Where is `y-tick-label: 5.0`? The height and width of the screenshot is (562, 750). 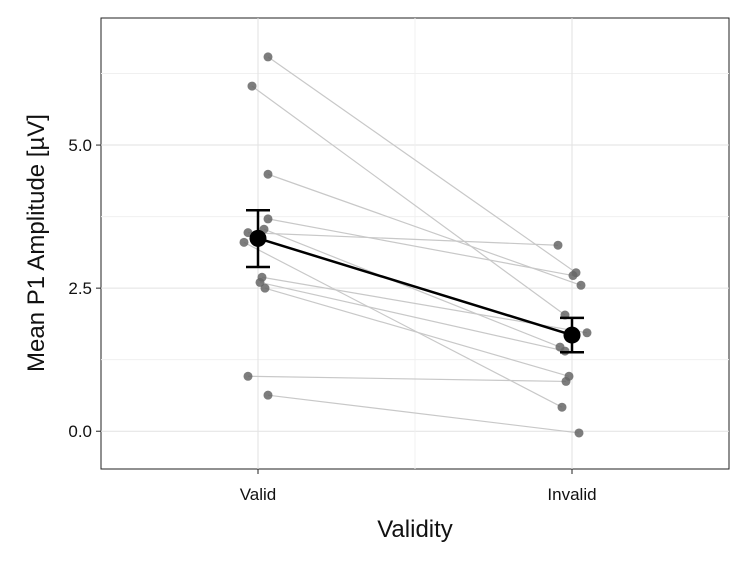 y-tick-label: 5.0 is located at coordinates (80, 145).